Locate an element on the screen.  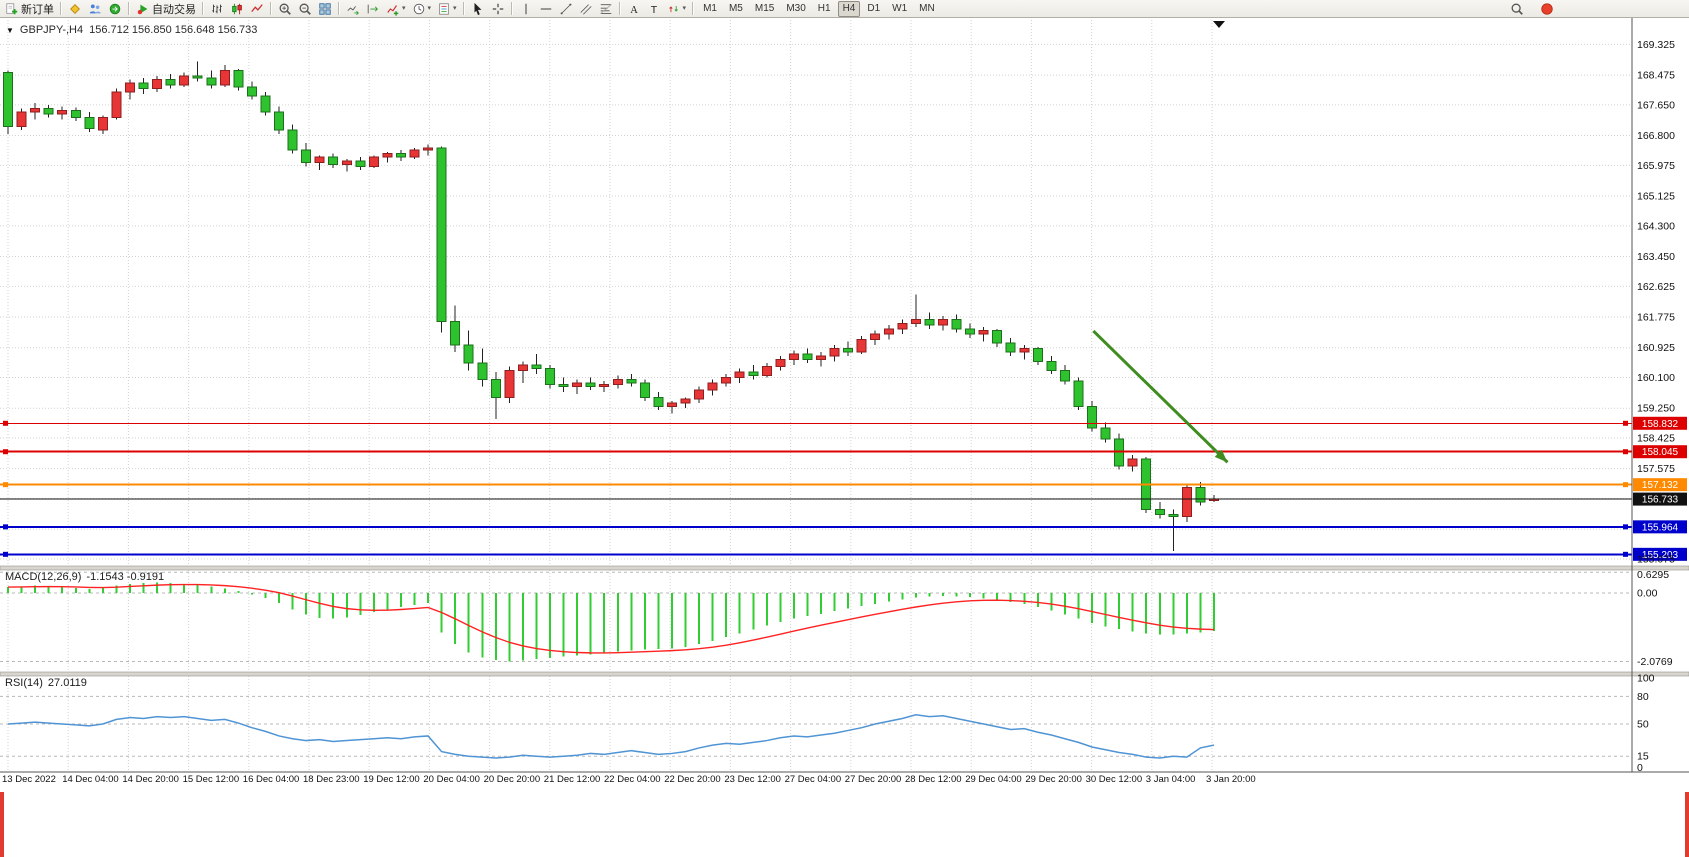
arrows-button: ▾ is located at coordinates (677, 9).